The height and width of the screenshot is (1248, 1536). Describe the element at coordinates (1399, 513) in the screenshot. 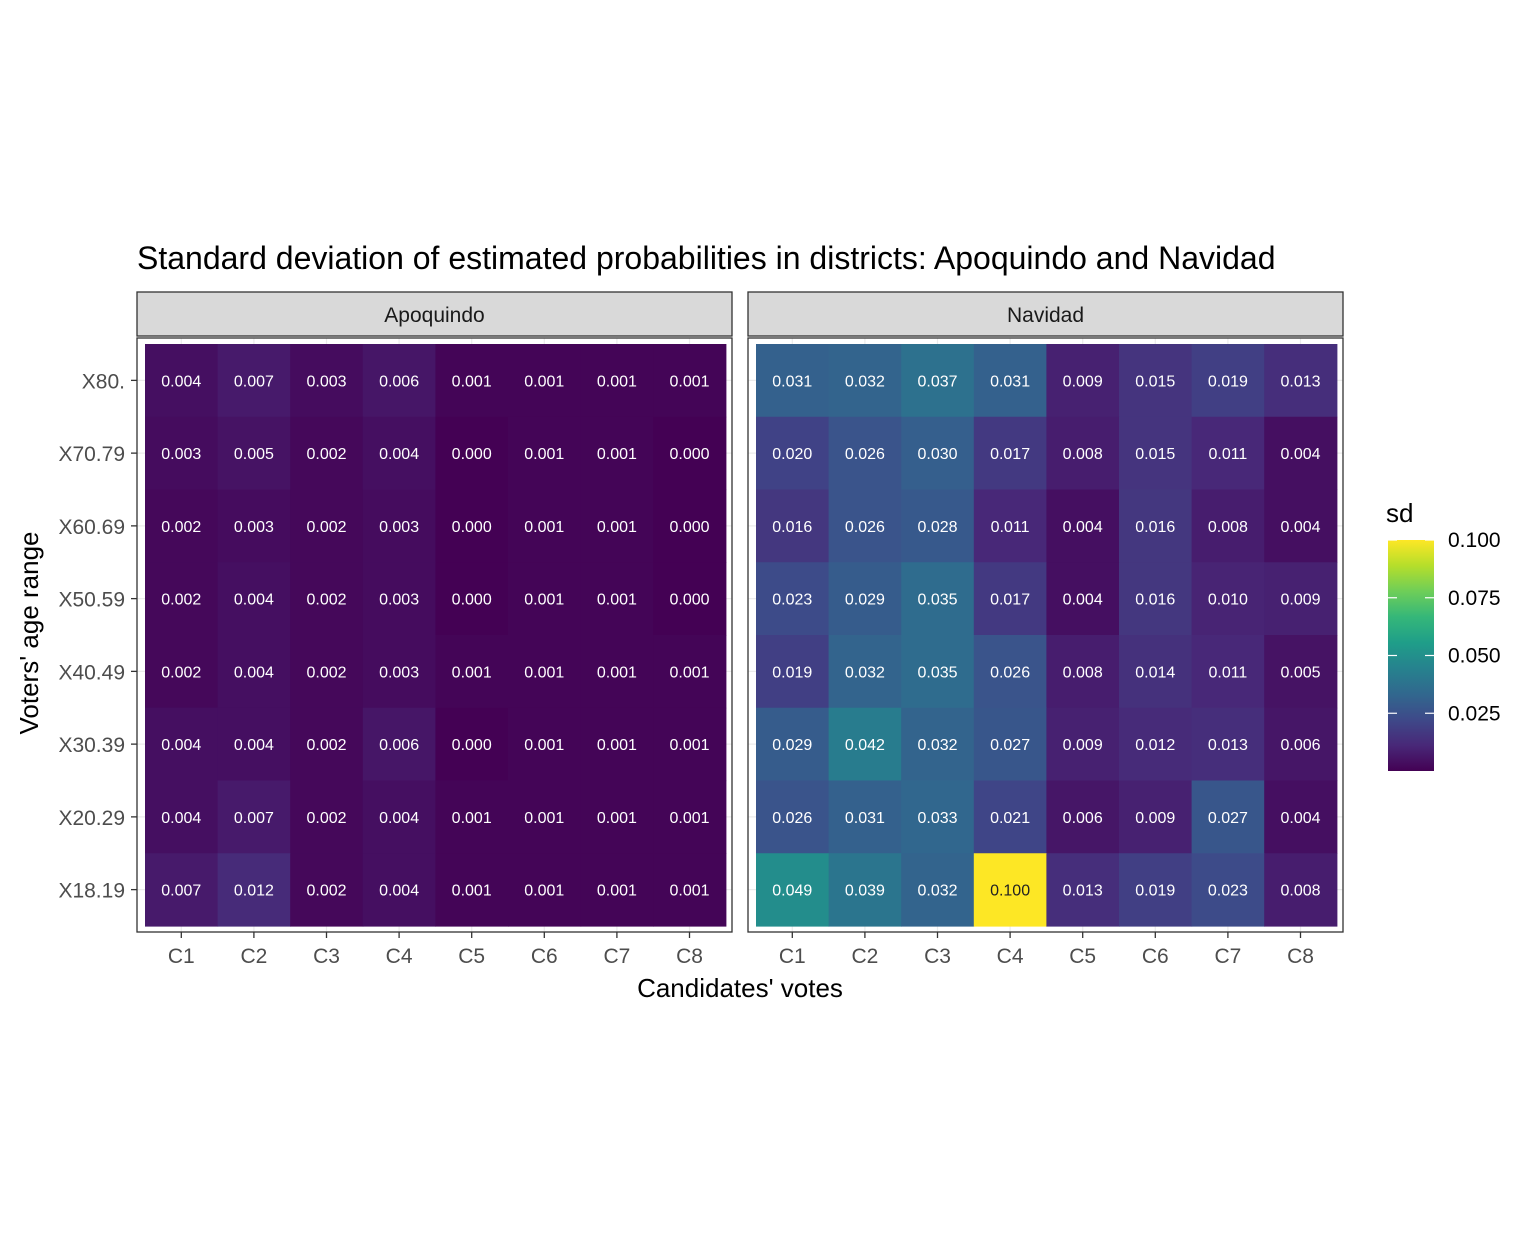

I see `legend-title: sd` at that location.